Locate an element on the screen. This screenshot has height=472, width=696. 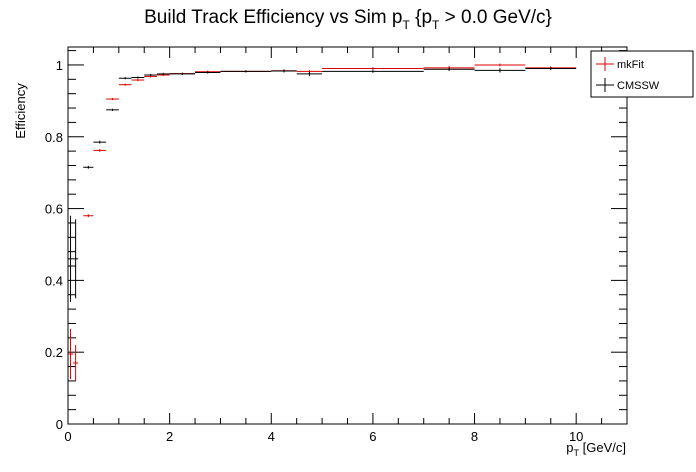
y-tick-label: 1 is located at coordinates (59, 65).